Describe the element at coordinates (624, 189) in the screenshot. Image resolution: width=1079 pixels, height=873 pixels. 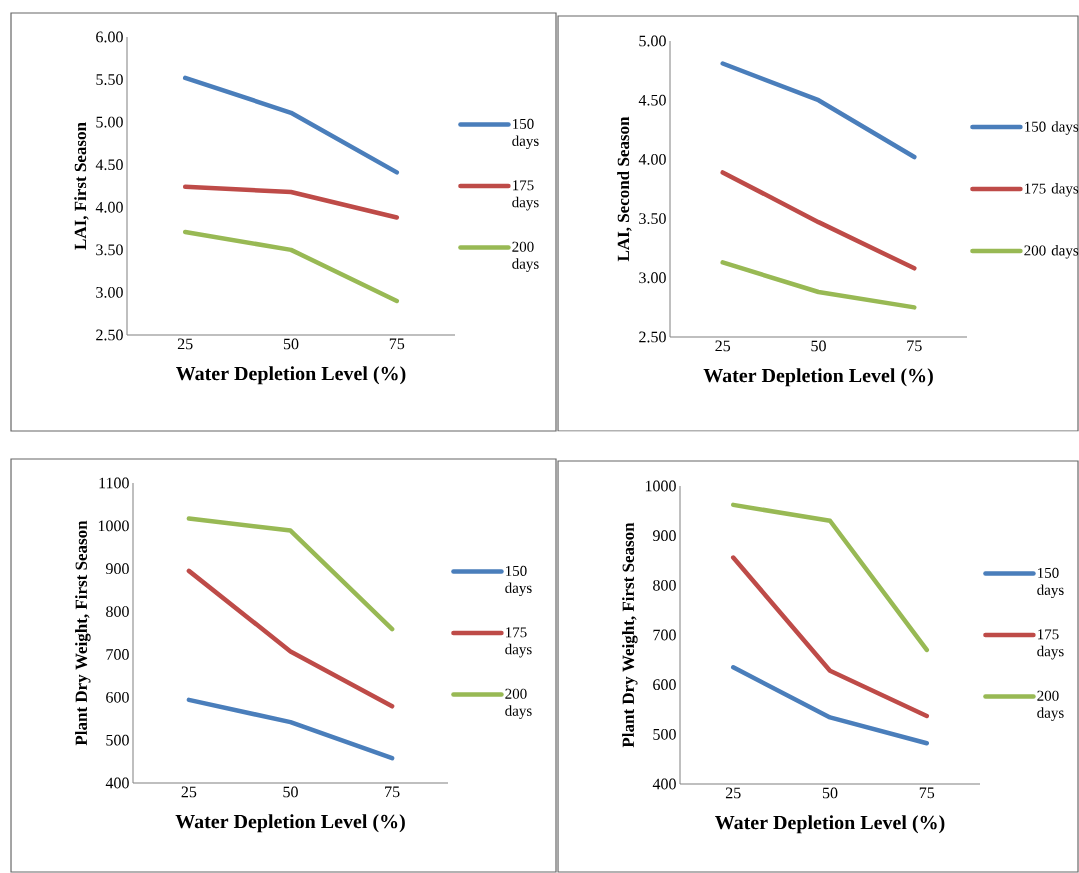
I see `y-axis-title: LAI, Second Season` at that location.